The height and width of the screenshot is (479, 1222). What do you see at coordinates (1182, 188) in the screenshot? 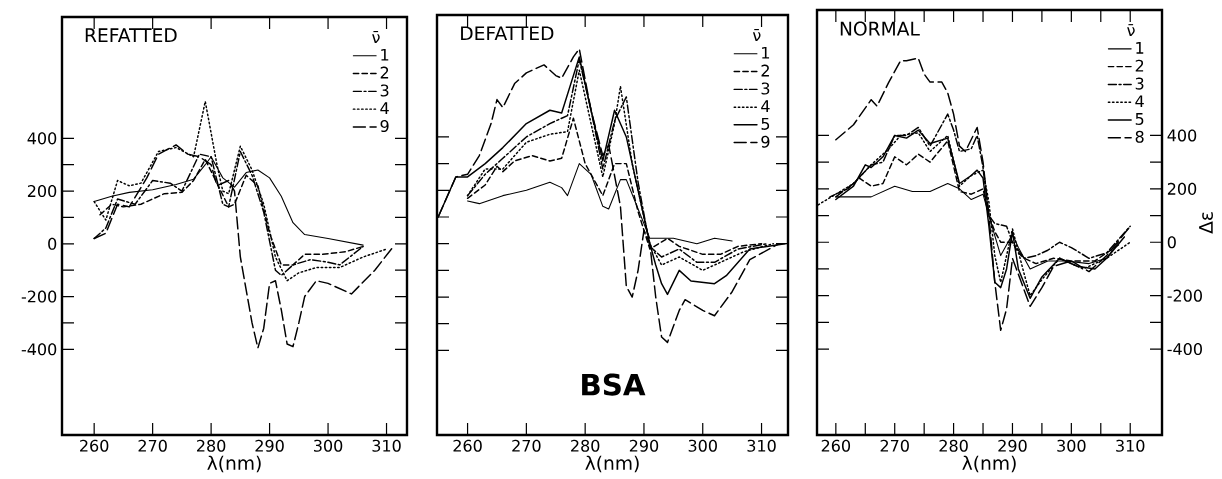
I see `y2-tick-label: 200` at bounding box center [1182, 188].